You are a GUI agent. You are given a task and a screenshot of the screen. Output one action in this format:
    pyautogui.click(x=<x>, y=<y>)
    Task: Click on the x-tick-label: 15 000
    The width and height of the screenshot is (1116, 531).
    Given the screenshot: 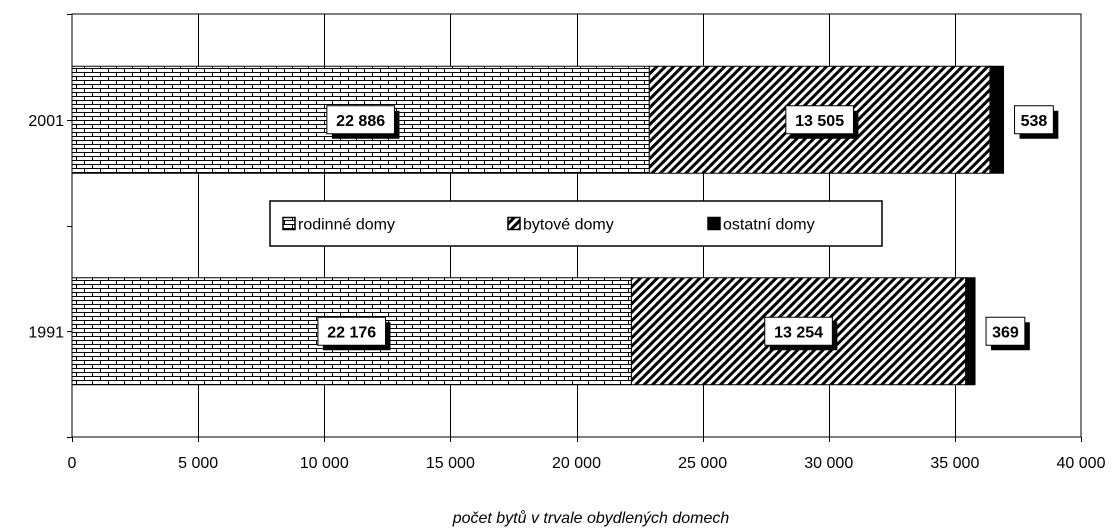 What is the action you would take?
    pyautogui.click(x=450, y=463)
    